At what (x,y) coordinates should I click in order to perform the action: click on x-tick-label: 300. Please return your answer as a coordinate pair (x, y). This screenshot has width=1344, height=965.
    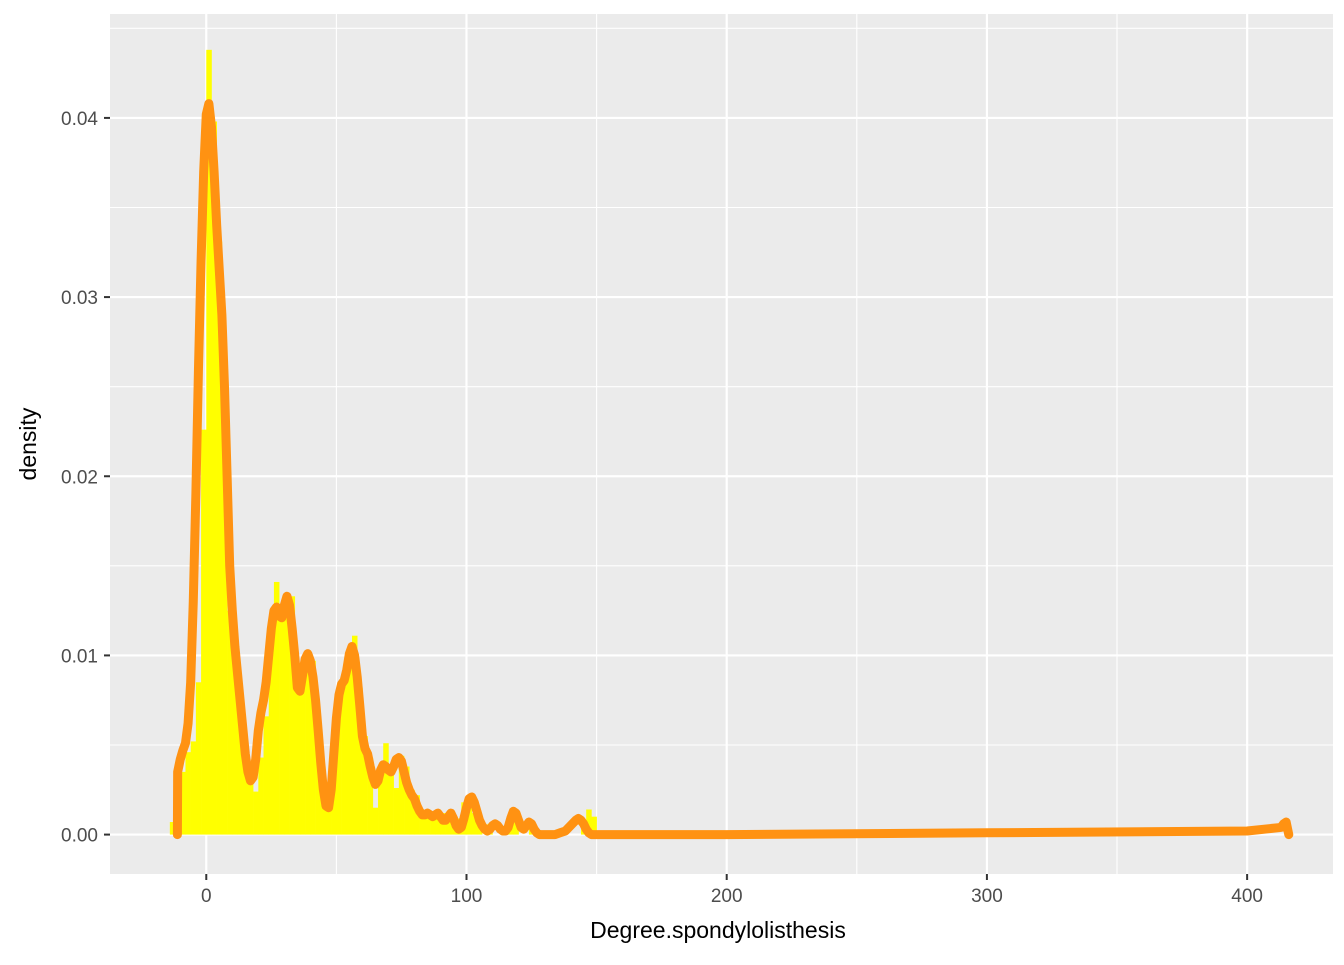
    Looking at the image, I should click on (987, 896).